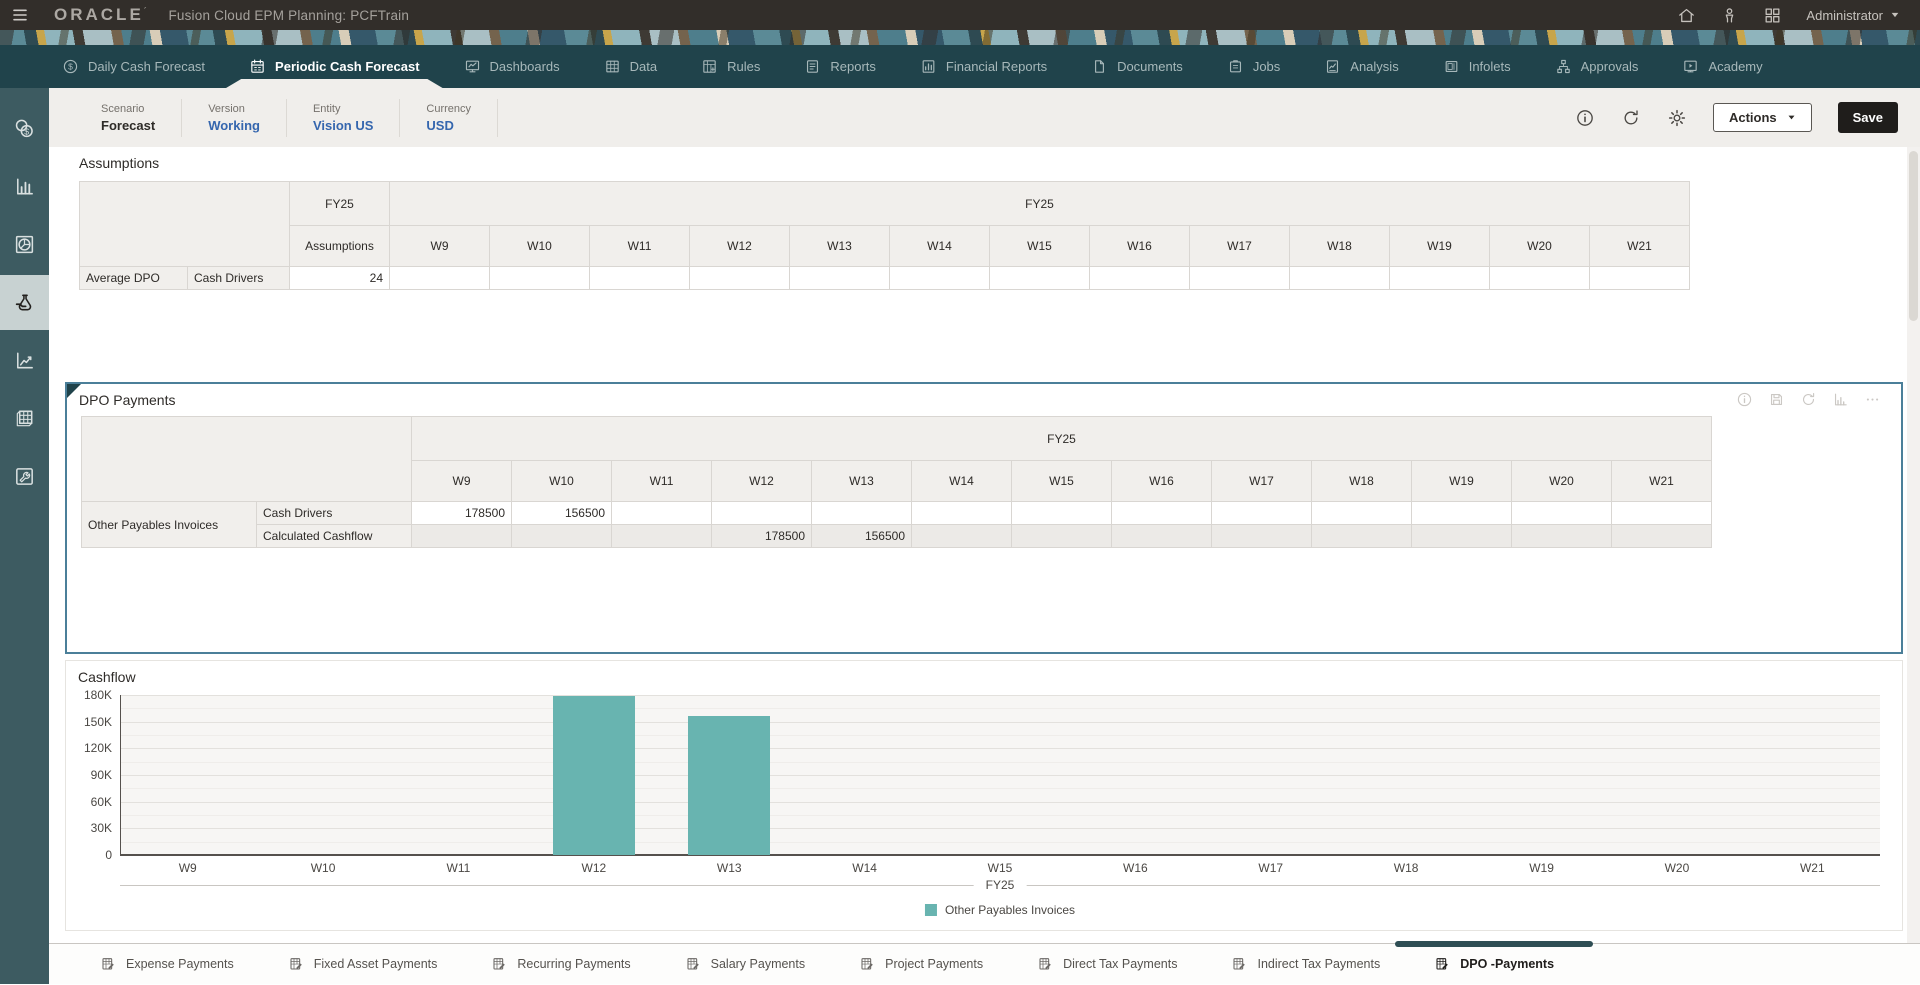  What do you see at coordinates (24, 244) in the screenshot?
I see `sidebar-item-pie-chart` at bounding box center [24, 244].